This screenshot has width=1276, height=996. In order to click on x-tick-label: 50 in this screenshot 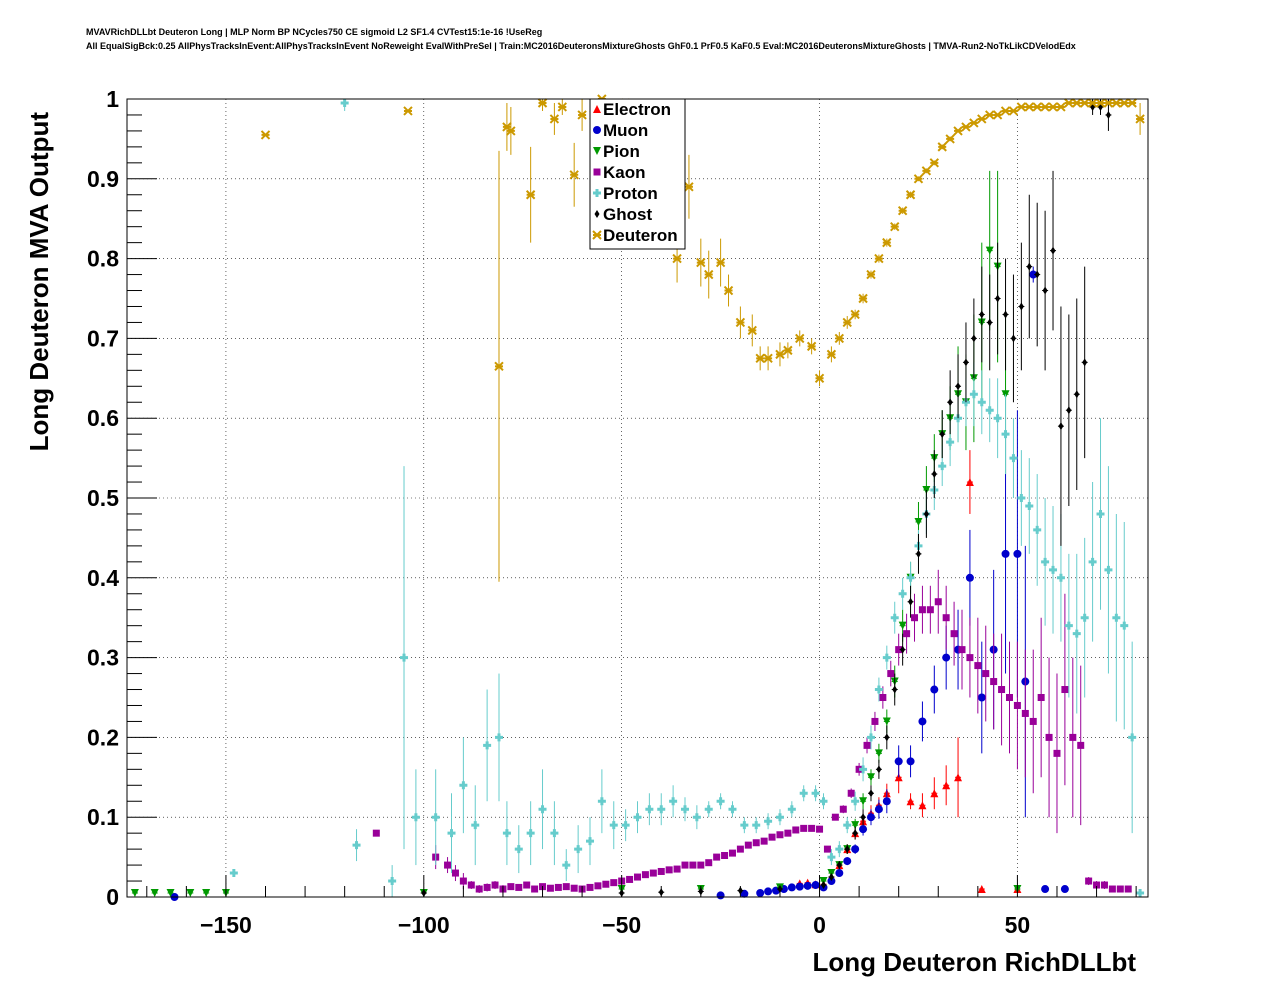, I will do `click(1018, 925)`.